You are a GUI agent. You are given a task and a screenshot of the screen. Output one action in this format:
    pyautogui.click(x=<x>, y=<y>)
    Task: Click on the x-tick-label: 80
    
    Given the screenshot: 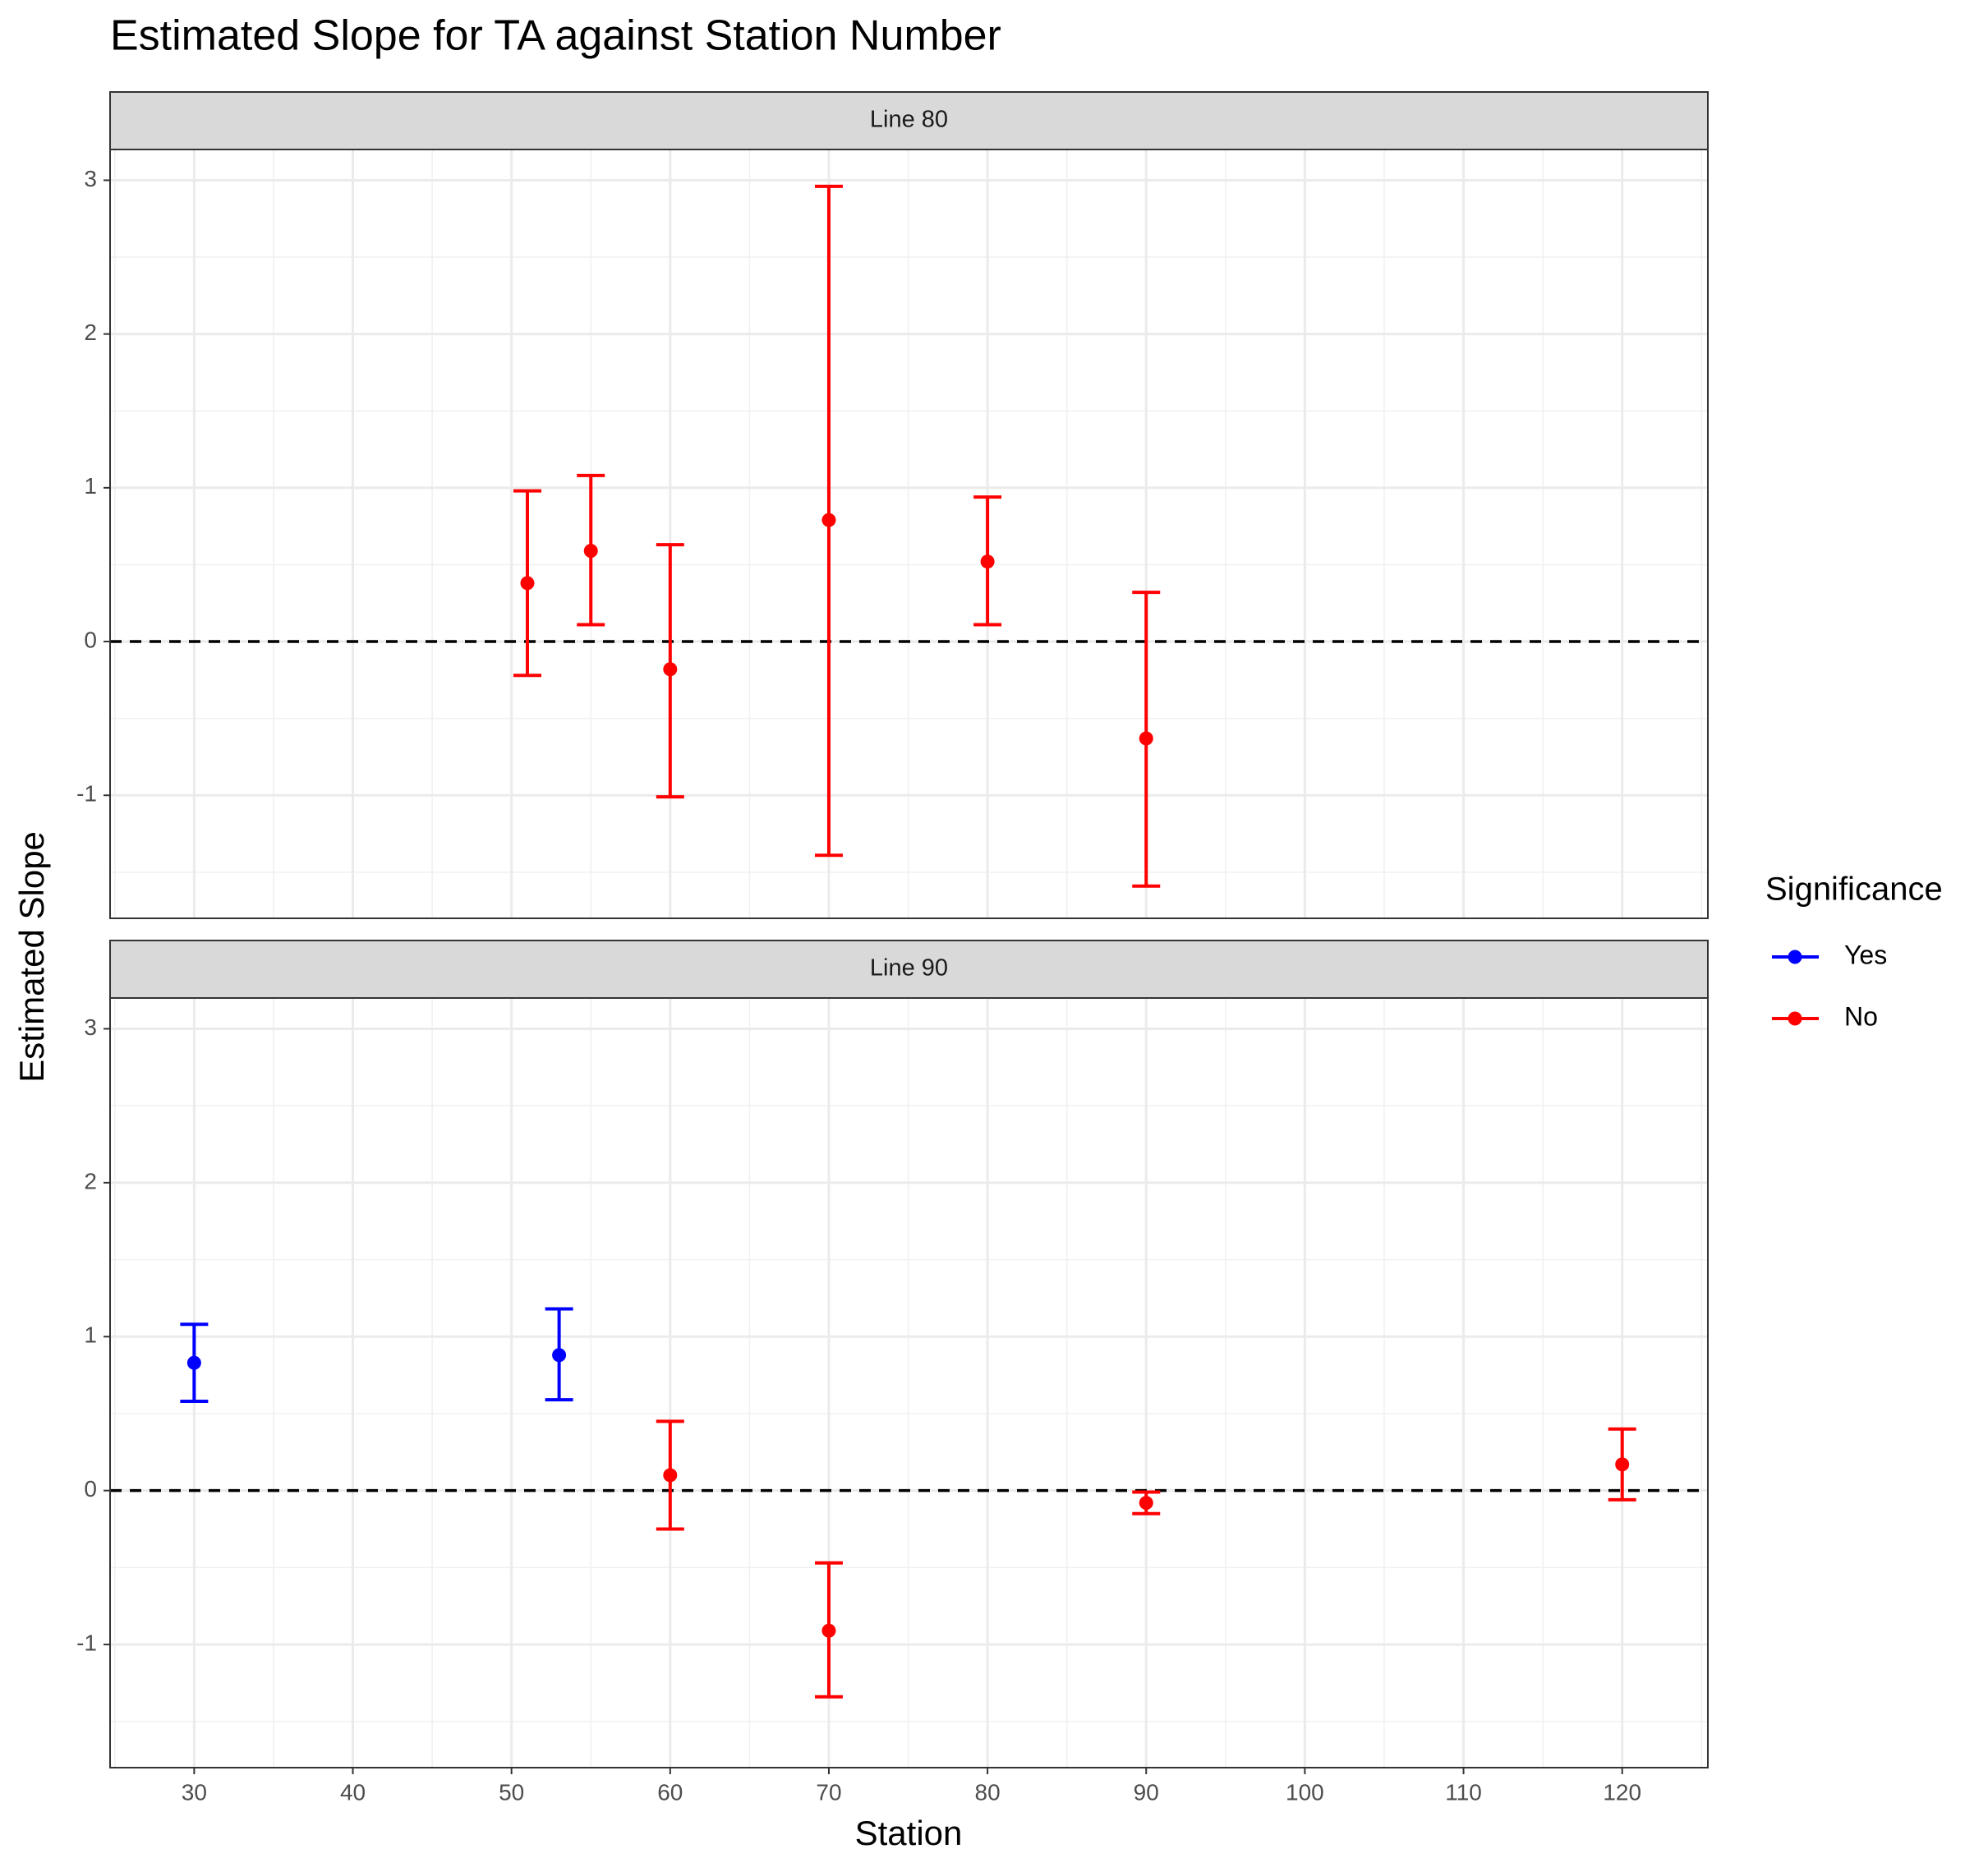 What is the action you would take?
    pyautogui.click(x=988, y=1792)
    